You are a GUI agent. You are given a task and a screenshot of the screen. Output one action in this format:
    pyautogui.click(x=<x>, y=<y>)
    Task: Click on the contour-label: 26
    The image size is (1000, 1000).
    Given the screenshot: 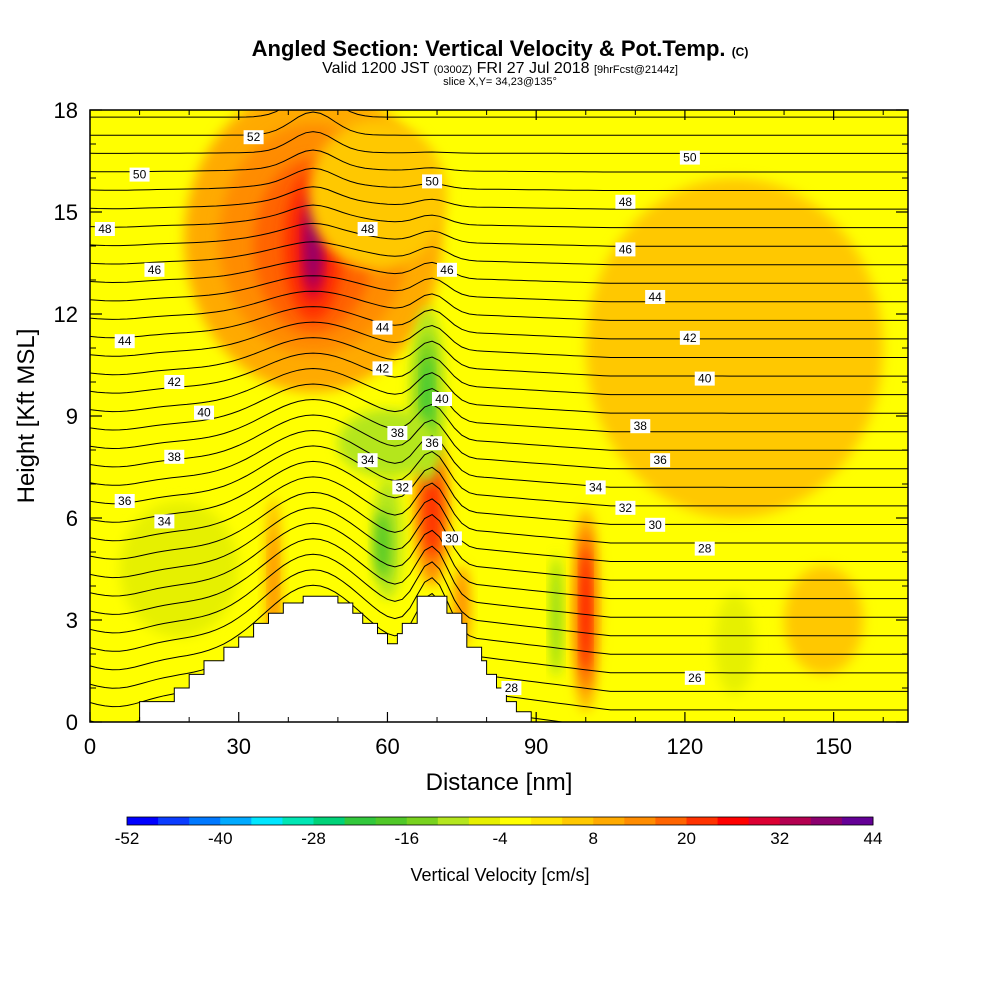 What is the action you would take?
    pyautogui.click(x=694, y=677)
    